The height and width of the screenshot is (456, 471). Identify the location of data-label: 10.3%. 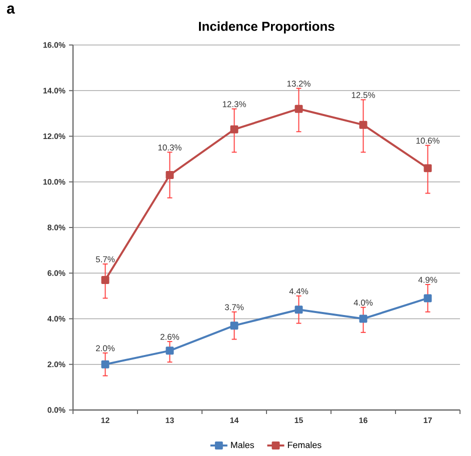
(170, 147).